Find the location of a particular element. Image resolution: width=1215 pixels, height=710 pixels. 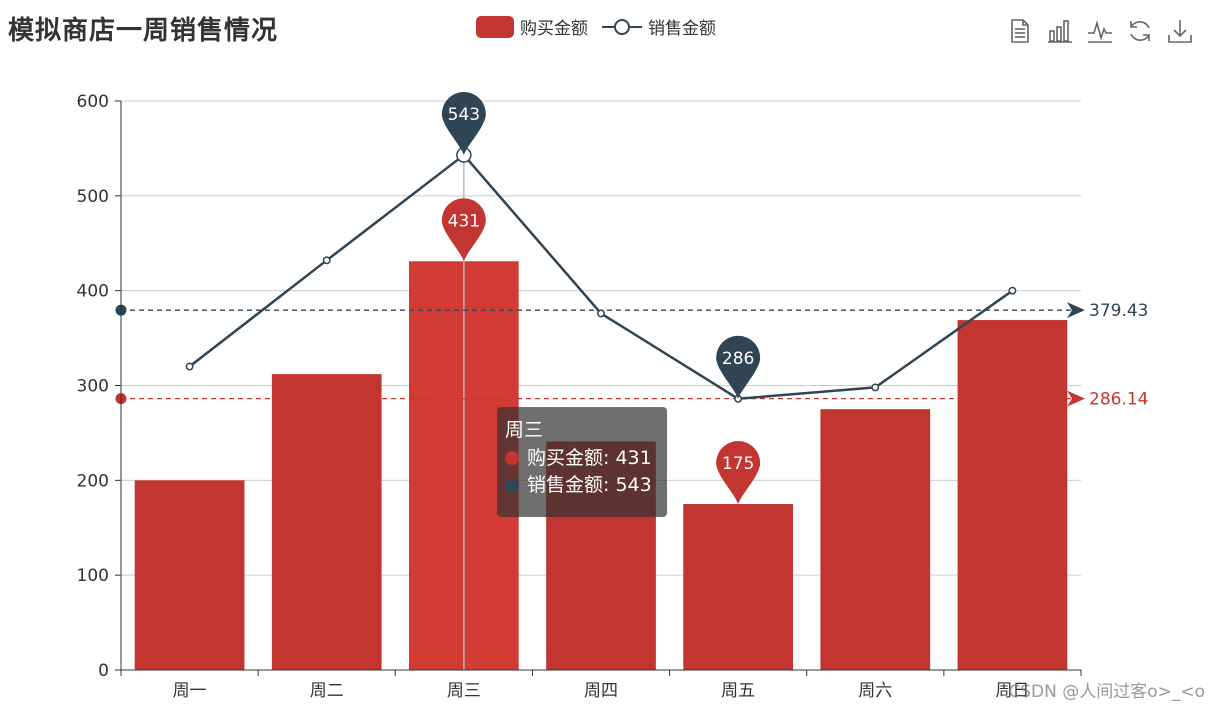

x-tick-label: 周四 is located at coordinates (601, 691).